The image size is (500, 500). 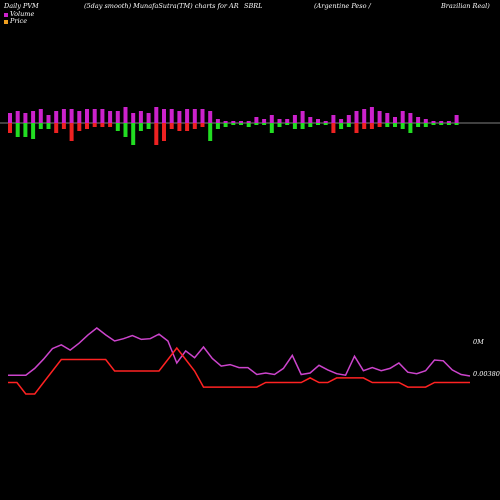 What do you see at coordinates (19, 21) in the screenshot?
I see `legend-price: Price` at bounding box center [19, 21].